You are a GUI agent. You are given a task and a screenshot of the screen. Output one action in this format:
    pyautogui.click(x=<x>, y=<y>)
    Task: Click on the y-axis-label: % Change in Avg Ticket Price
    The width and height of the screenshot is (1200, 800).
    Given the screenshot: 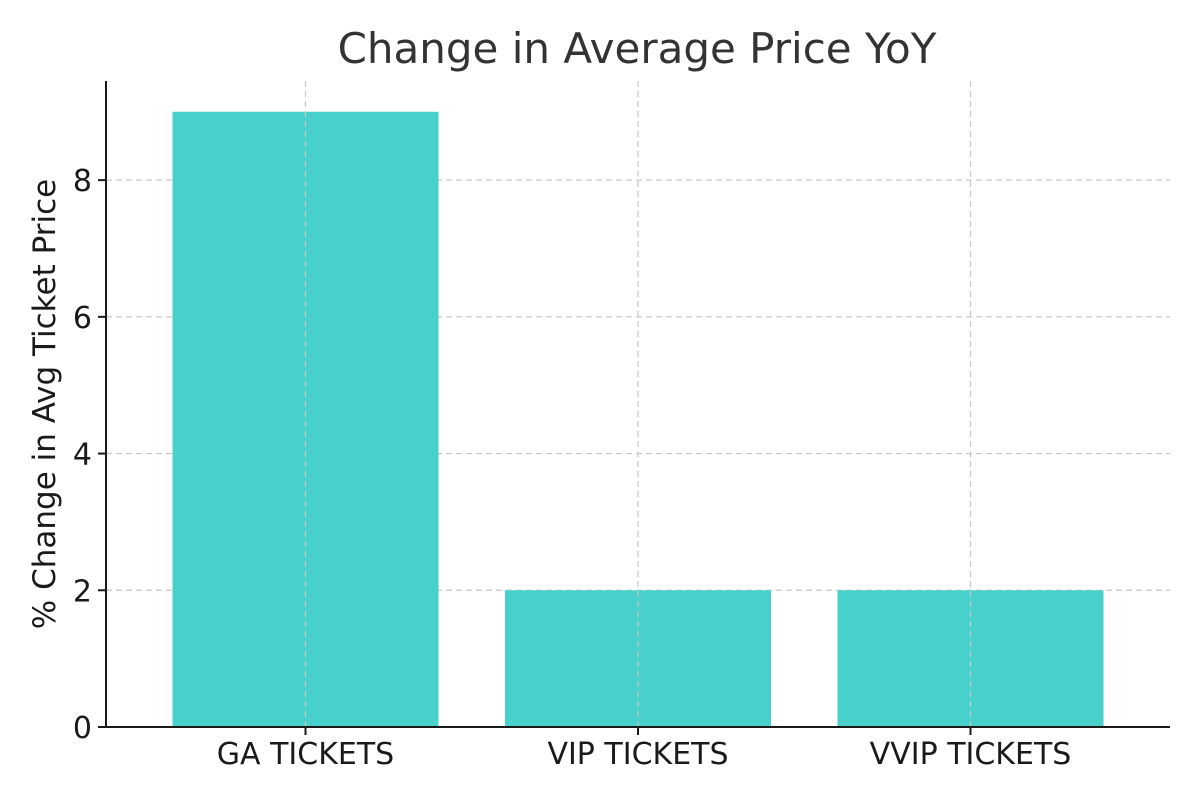 What is the action you would take?
    pyautogui.click(x=45, y=404)
    